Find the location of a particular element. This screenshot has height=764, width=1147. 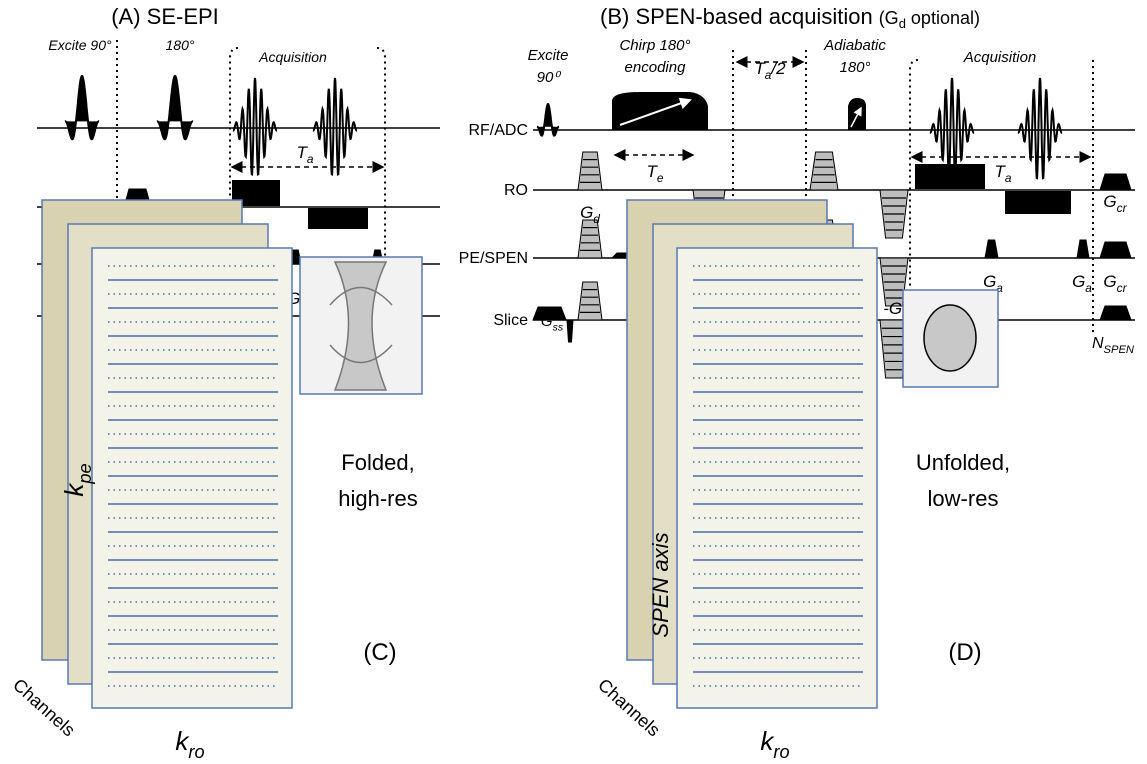

title-note-sub: d is located at coordinates (902, 23).